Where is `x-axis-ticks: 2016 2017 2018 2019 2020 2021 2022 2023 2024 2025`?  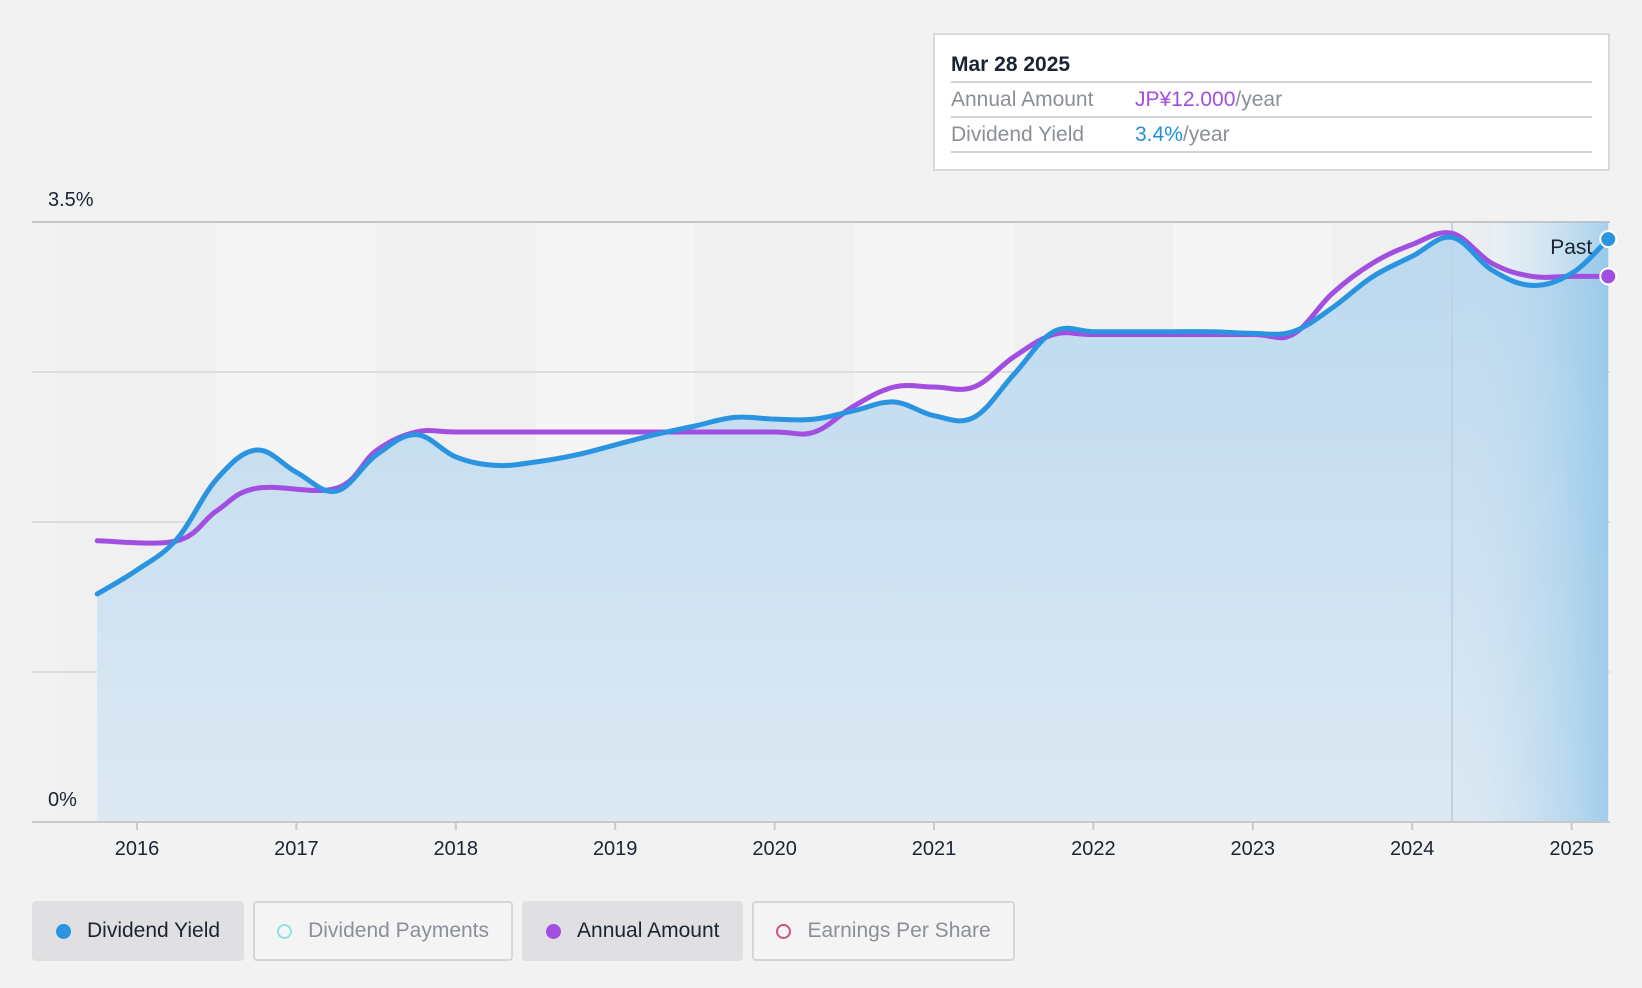 x-axis-ticks: 2016 2017 2018 2019 2020 2021 2022 2023 2024 2025 is located at coordinates (854, 841).